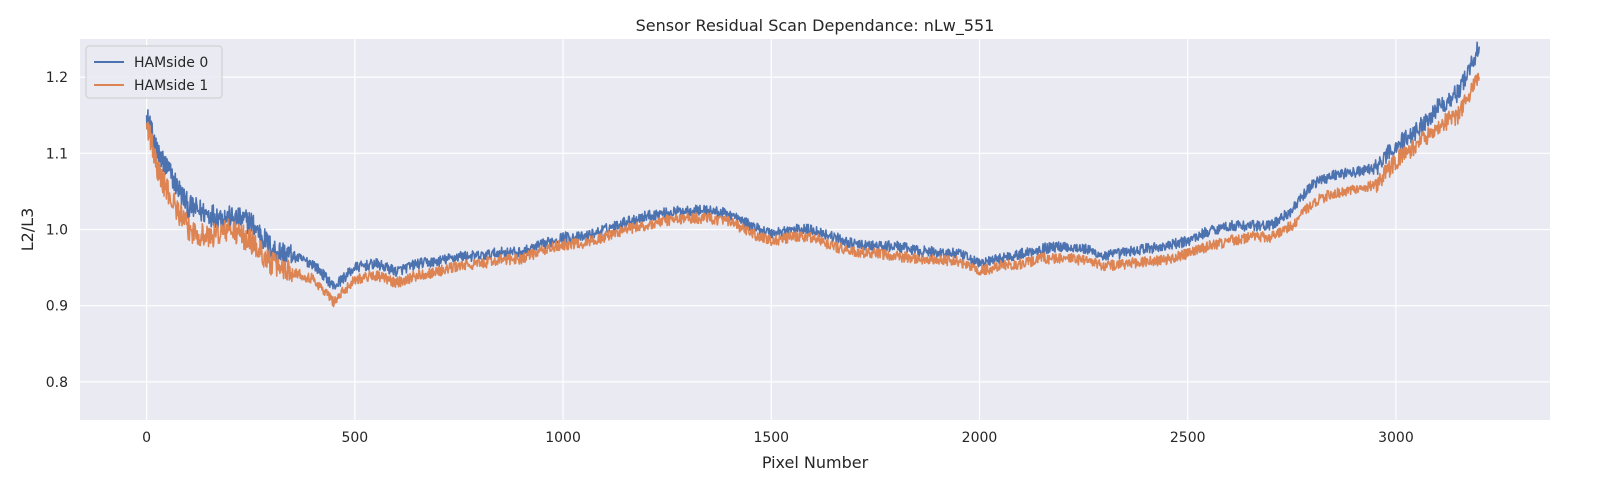  What do you see at coordinates (1188, 438) in the screenshot?
I see `x-tick-label-5: 2500` at bounding box center [1188, 438].